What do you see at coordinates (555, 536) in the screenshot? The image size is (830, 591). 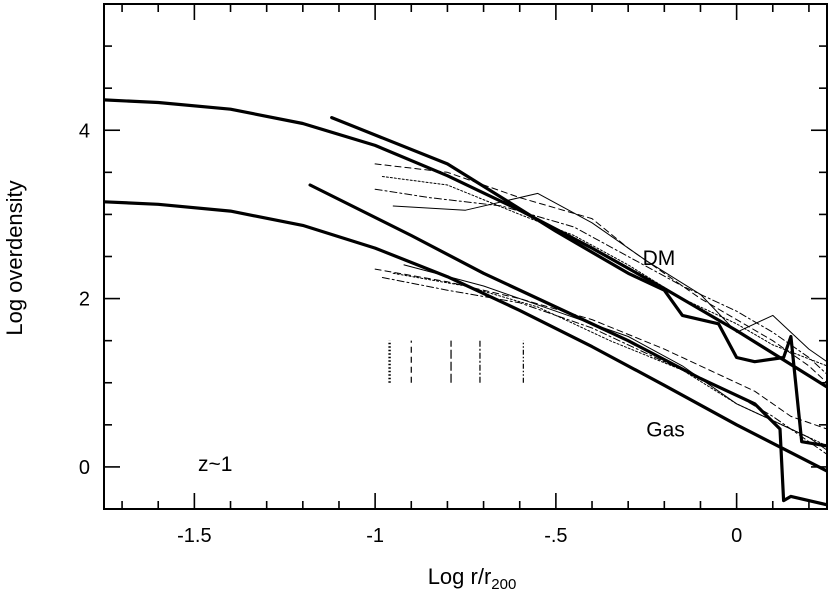 I see `x-tick-label: -.5` at bounding box center [555, 536].